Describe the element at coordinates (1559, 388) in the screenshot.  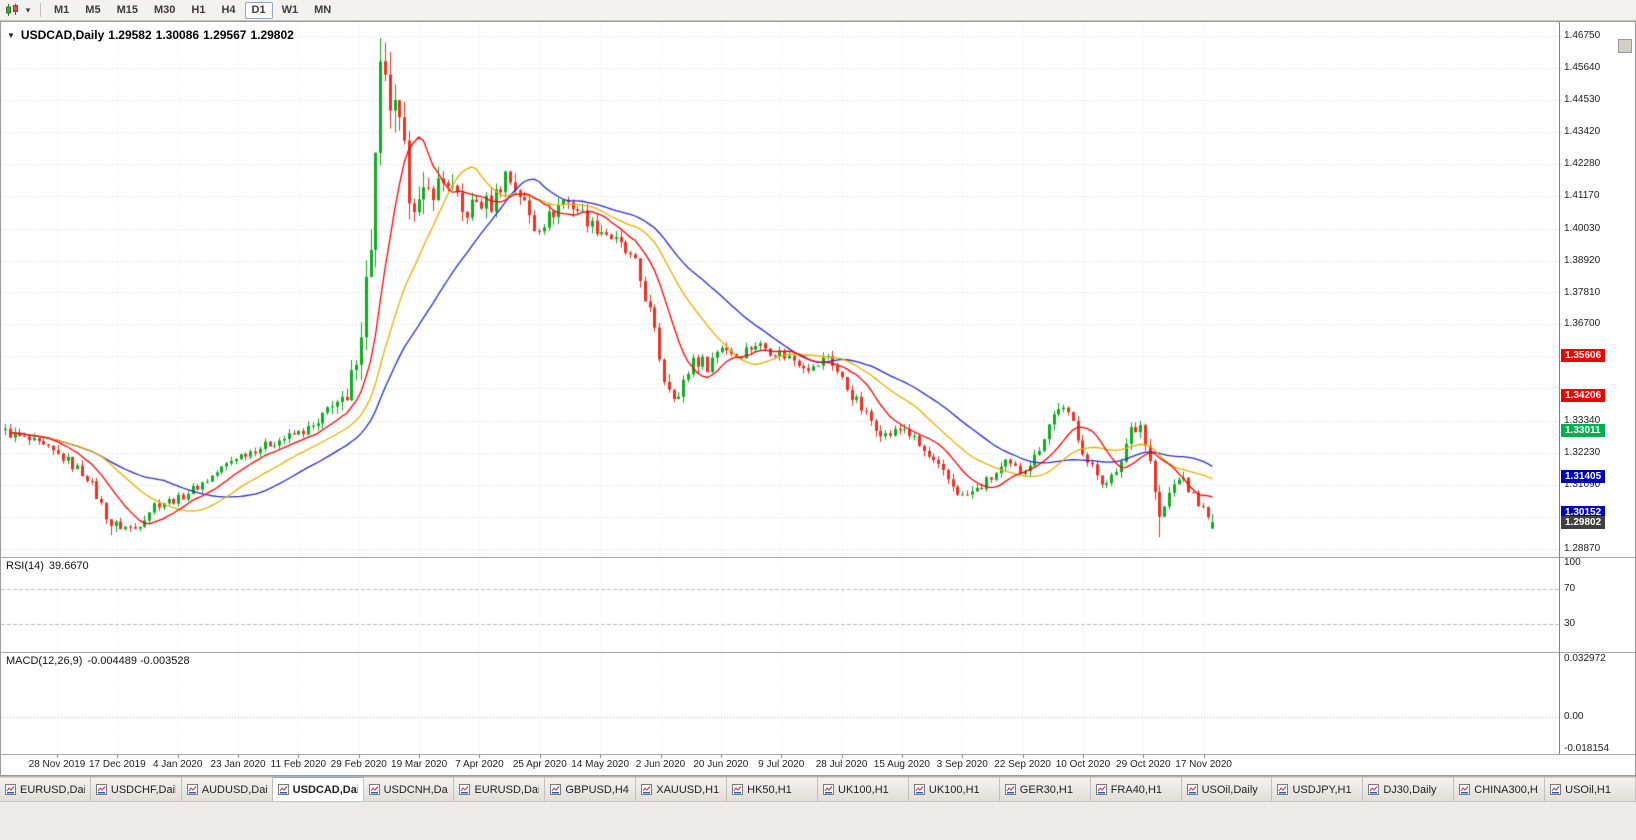
I see `price-axis-border` at that location.